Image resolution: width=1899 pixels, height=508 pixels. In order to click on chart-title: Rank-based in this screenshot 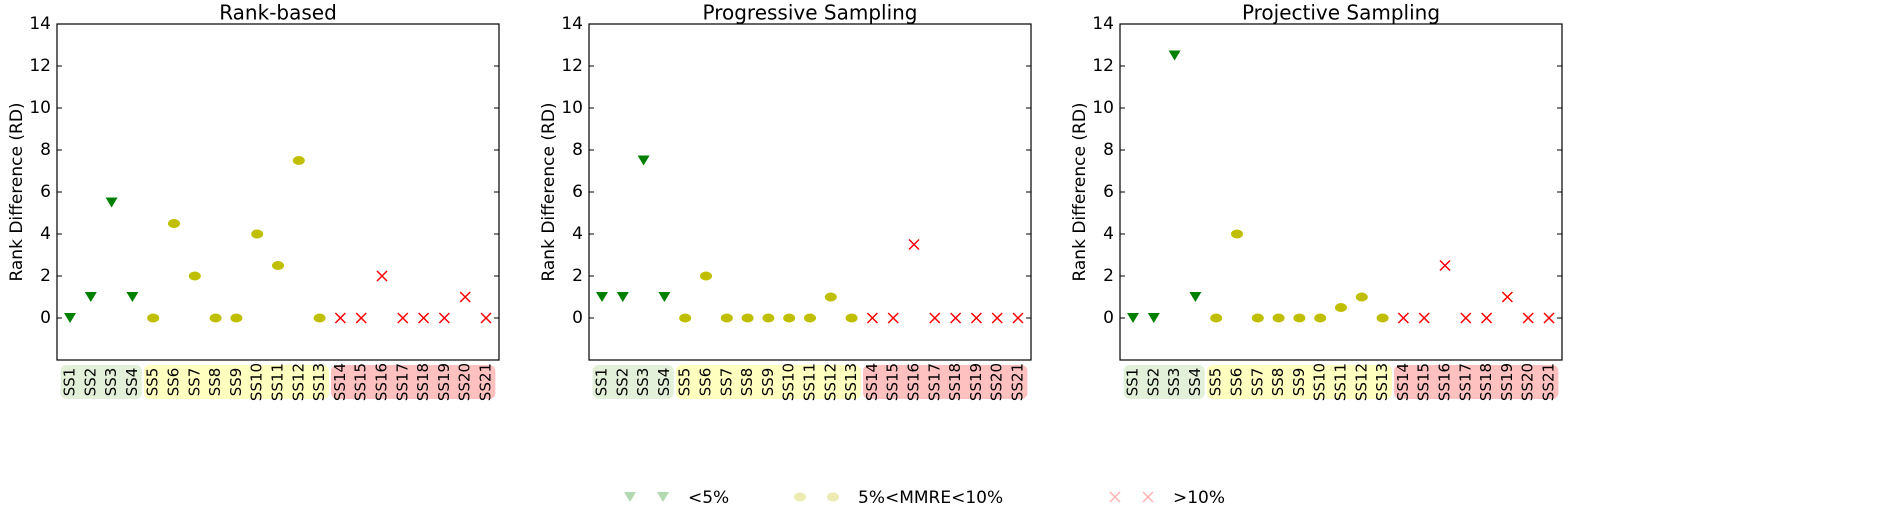, I will do `click(278, 13)`.